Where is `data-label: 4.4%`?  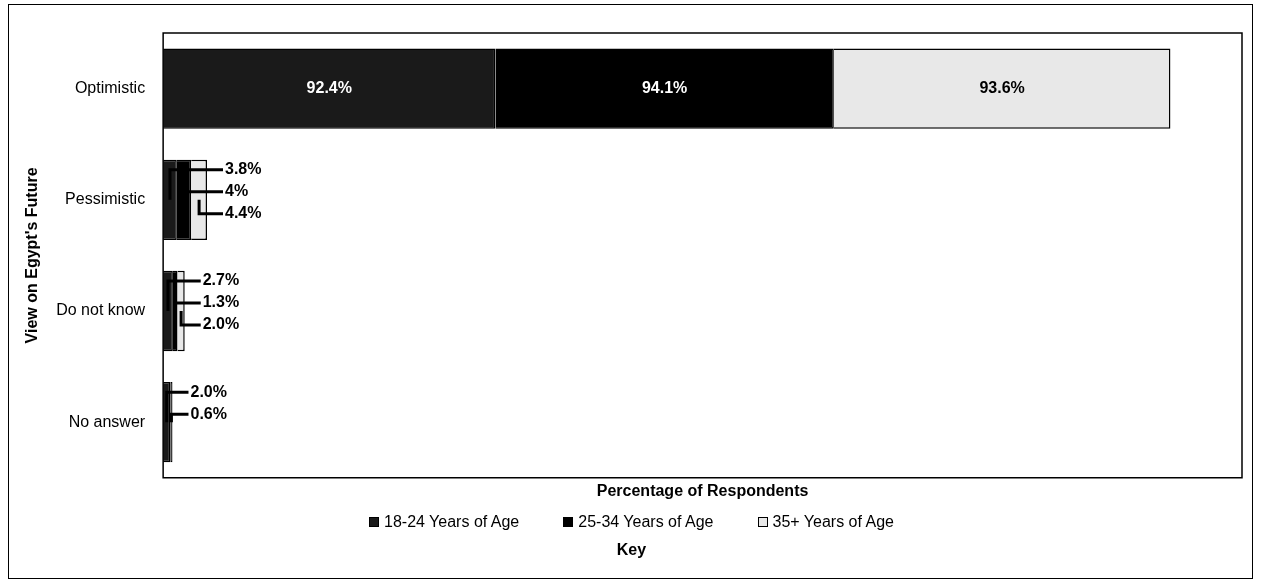
data-label: 4.4% is located at coordinates (243, 213).